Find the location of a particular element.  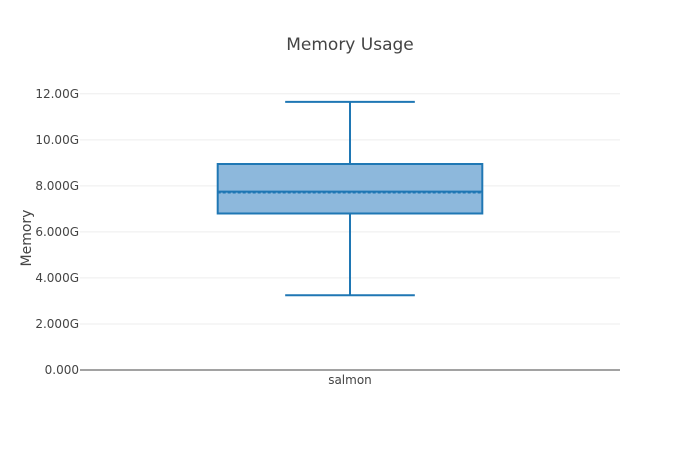

y-tick-label: 2.000G is located at coordinates (57, 324).